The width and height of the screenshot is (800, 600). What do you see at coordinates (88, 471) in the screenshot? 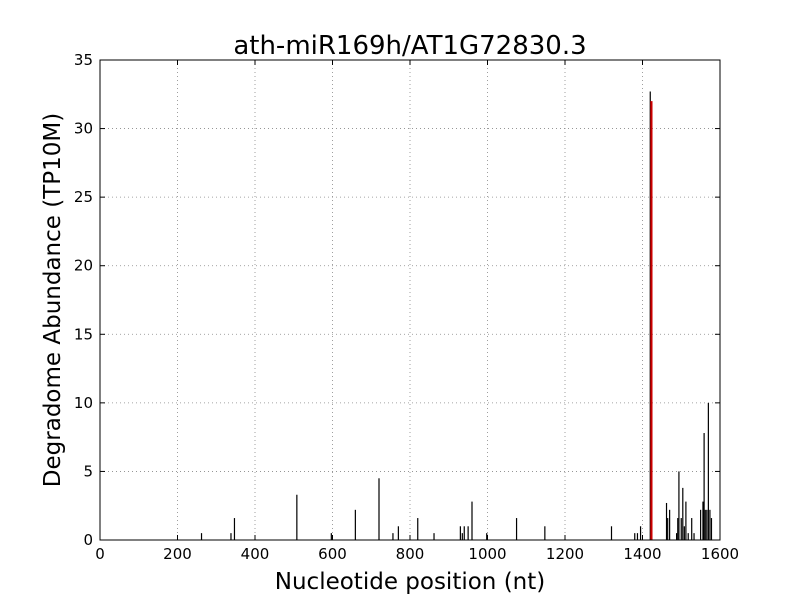
I see `y-tick-label: 5` at bounding box center [88, 471].